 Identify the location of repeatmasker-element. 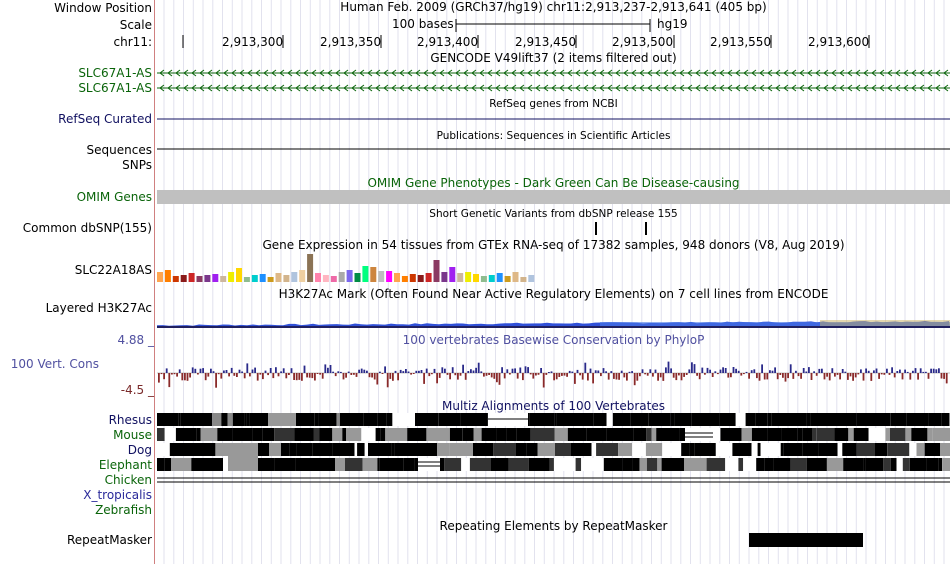
(806, 540).